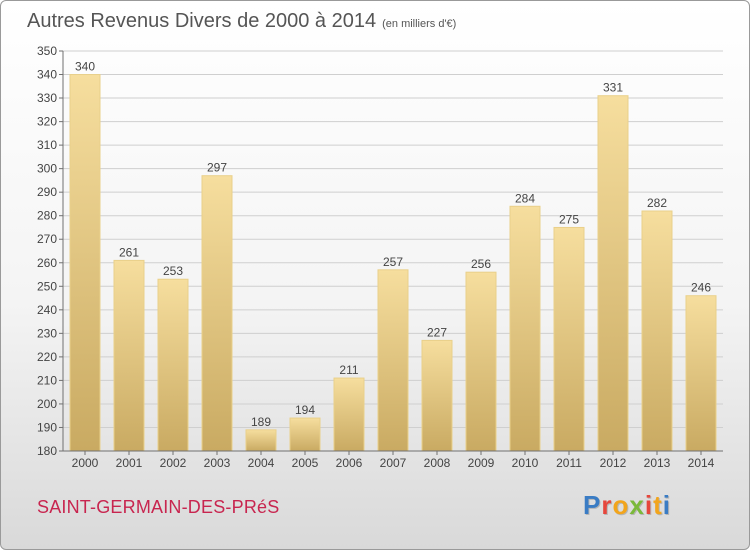 The width and height of the screenshot is (750, 550). What do you see at coordinates (129, 252) in the screenshot?
I see `bar-value-label: 261` at bounding box center [129, 252].